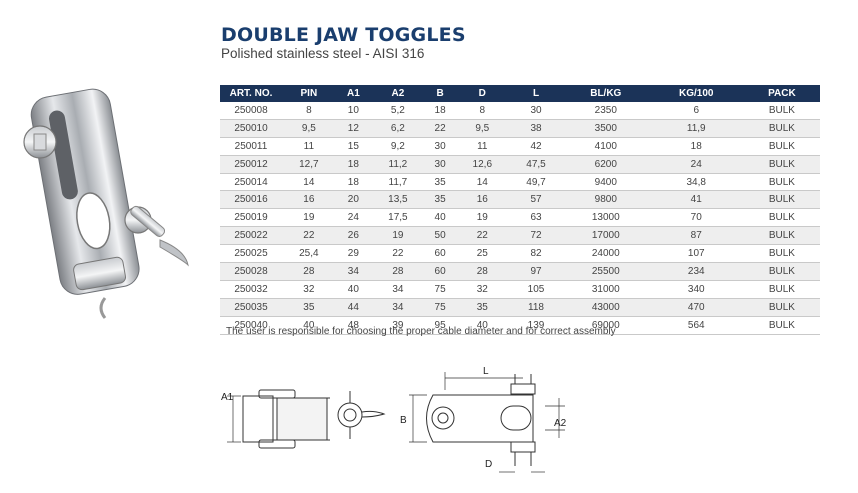 The image size is (858, 493). Describe the element at coordinates (309, 307) in the screenshot. I see `cell-pin: 35` at that location.